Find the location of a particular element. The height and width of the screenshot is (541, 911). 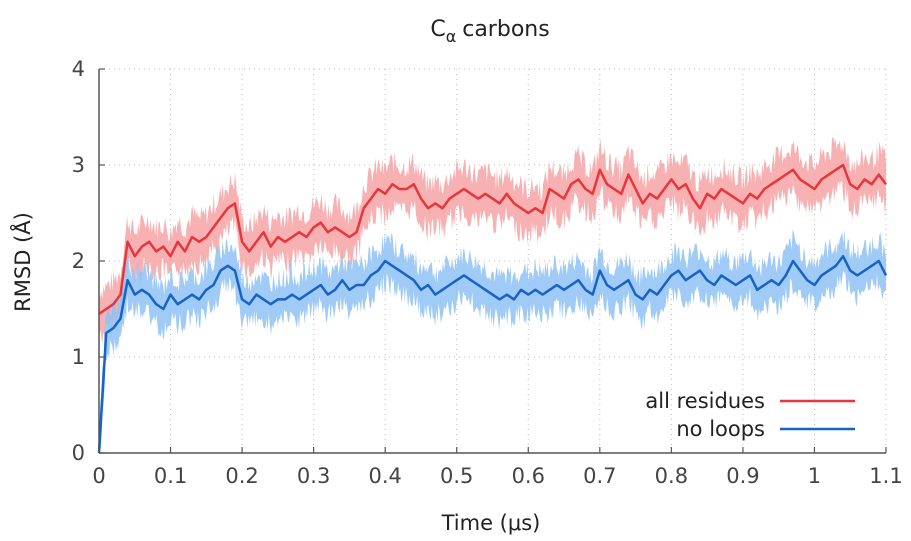

x-axis-title: Time (μs) is located at coordinates (491, 523).